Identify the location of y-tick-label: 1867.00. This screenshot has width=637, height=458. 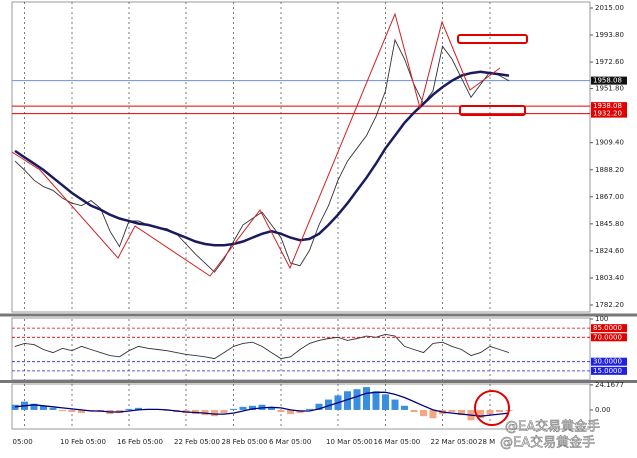
(609, 197).